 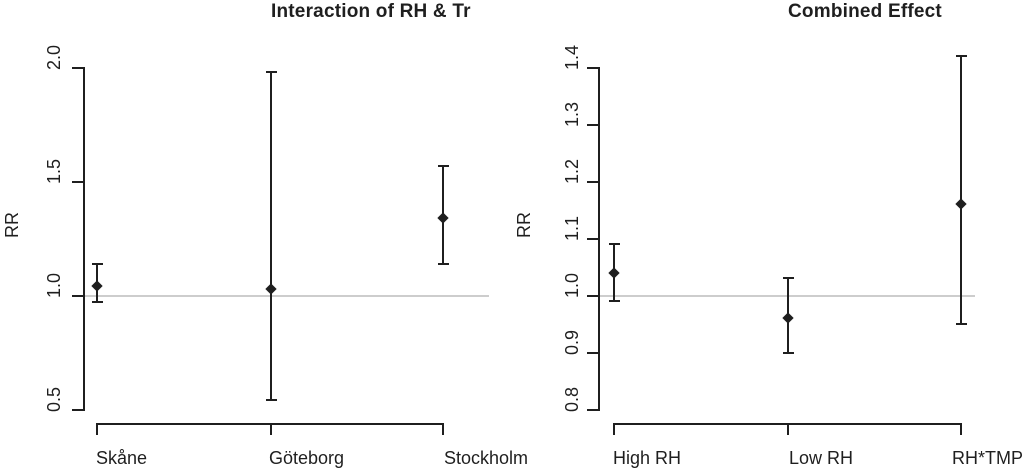 I want to click on x-category-label: RH*TMP, so click(x=987, y=458).